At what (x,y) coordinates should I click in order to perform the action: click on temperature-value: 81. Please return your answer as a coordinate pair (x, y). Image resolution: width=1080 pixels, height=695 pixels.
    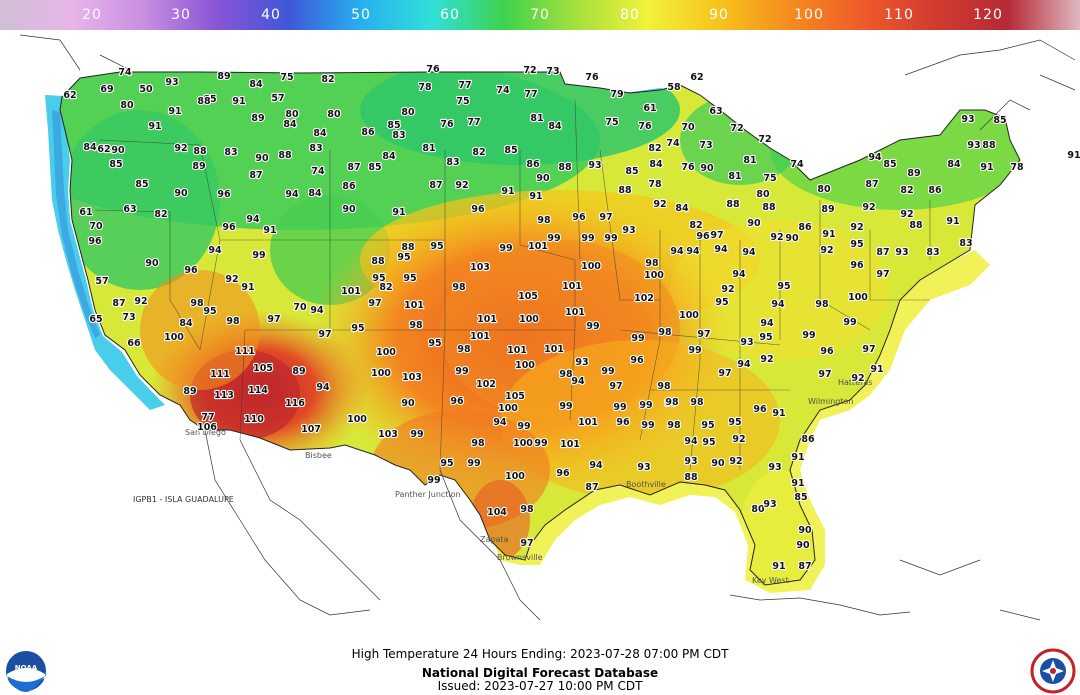
    Looking at the image, I should click on (428, 148).